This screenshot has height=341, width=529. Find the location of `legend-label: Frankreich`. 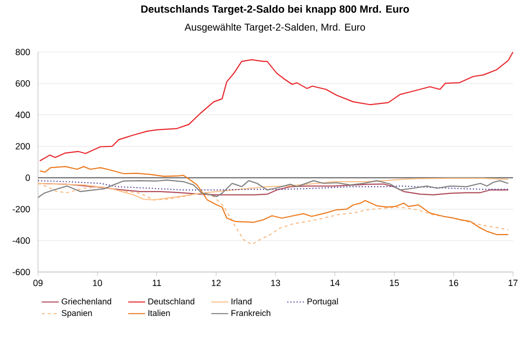

legend-label: Frankreich is located at coordinates (250, 313).